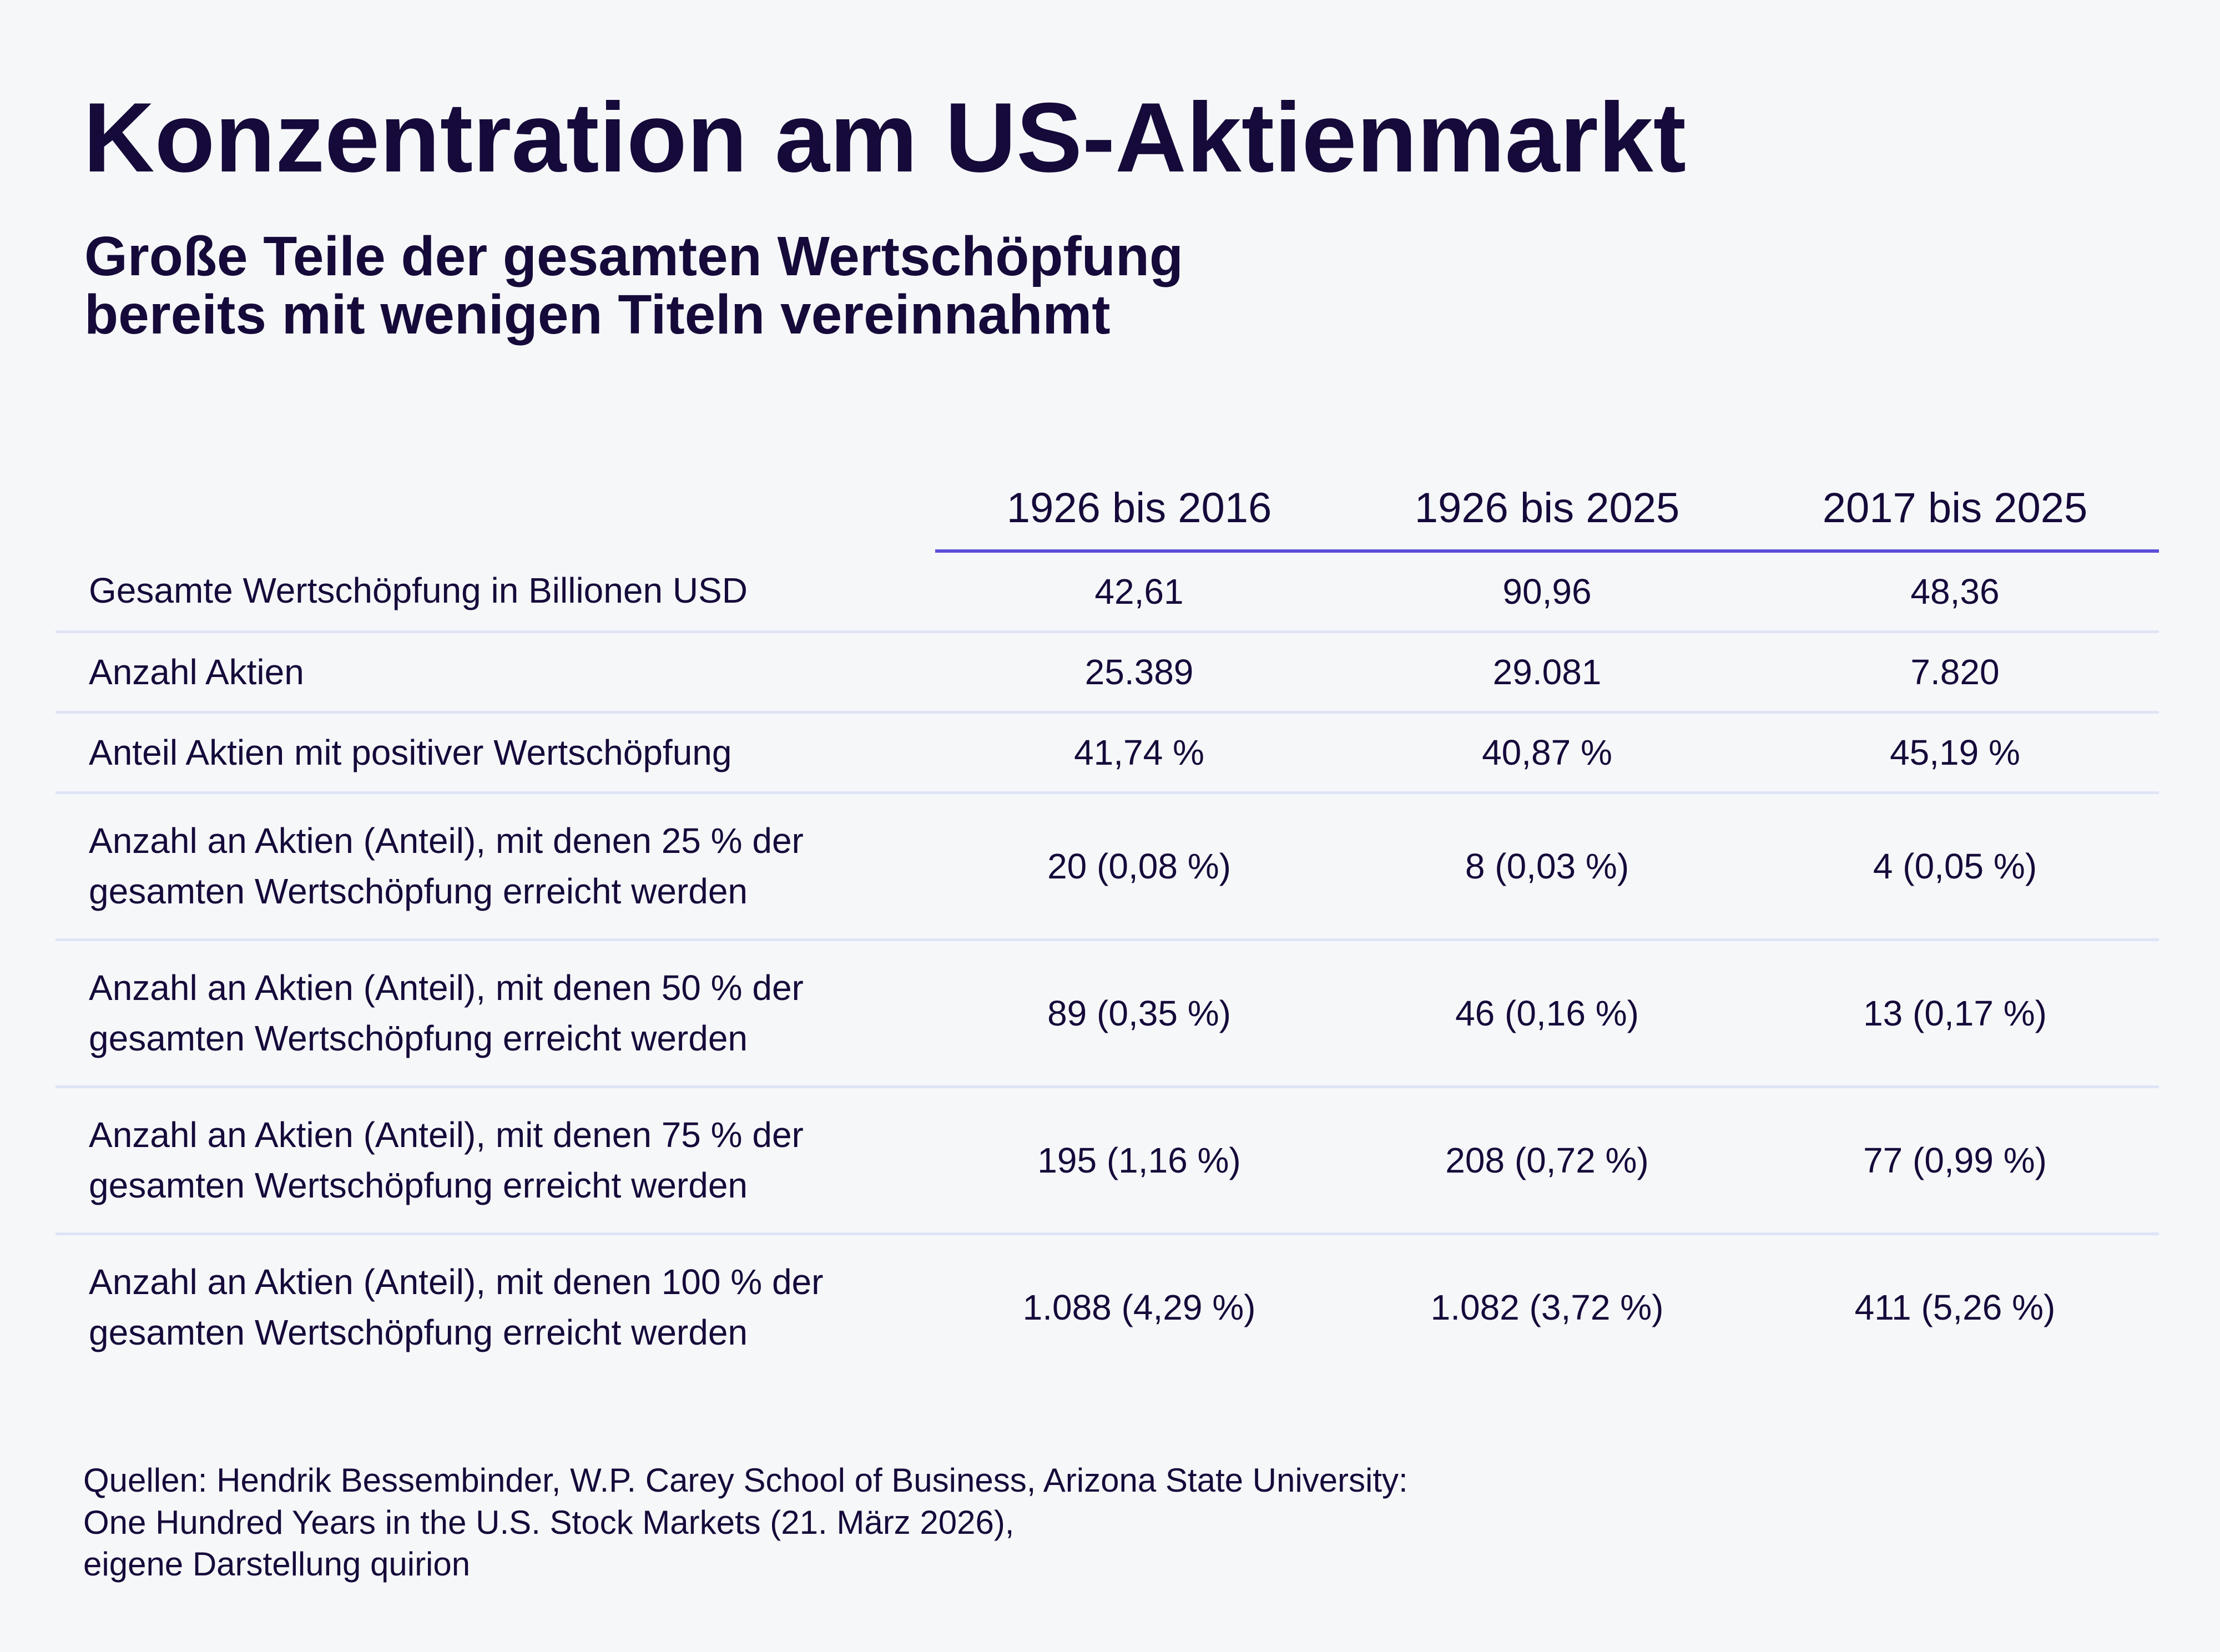  What do you see at coordinates (1955, 509) in the screenshot?
I see `column-header-2017-2025: 2017 bis 2025` at bounding box center [1955, 509].